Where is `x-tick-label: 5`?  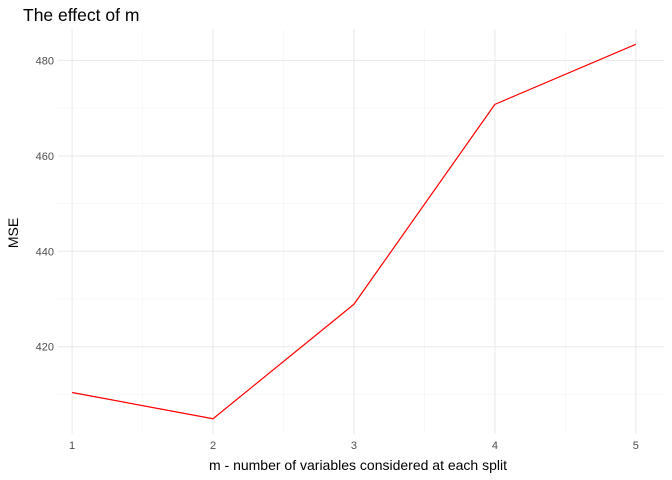
x-tick-label: 5 is located at coordinates (636, 446).